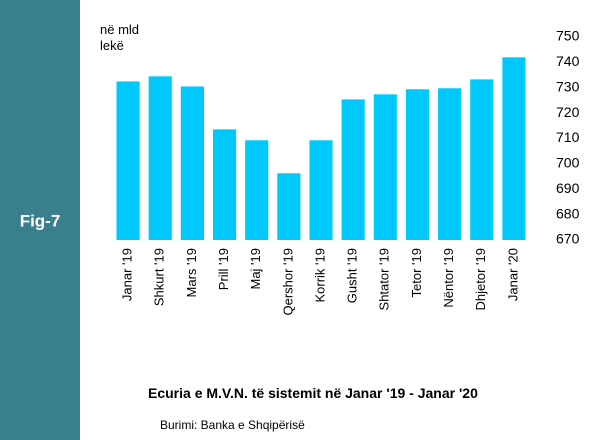 The width and height of the screenshot is (600, 440). Describe the element at coordinates (319, 275) in the screenshot. I see `x-tick-label: Korrik '19` at that location.